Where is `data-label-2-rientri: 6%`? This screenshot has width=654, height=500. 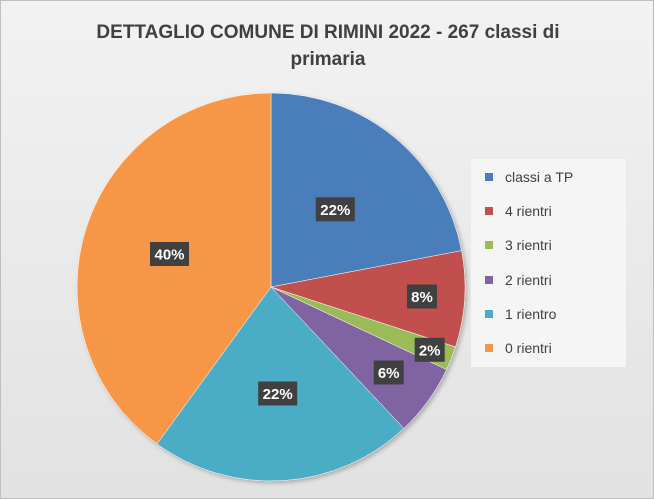
data-label-2-rientri: 6% is located at coordinates (388, 372).